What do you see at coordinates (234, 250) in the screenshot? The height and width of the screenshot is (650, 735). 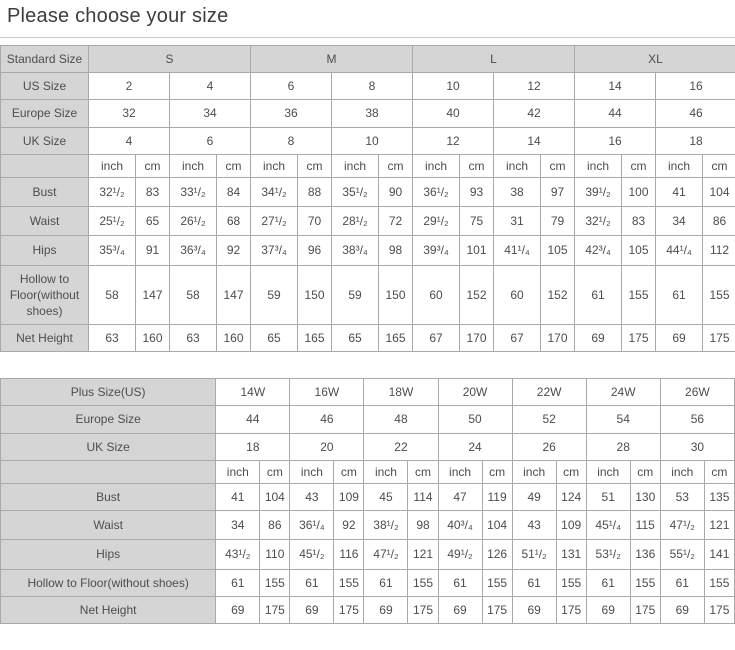 I see `cell: 92` at bounding box center [234, 250].